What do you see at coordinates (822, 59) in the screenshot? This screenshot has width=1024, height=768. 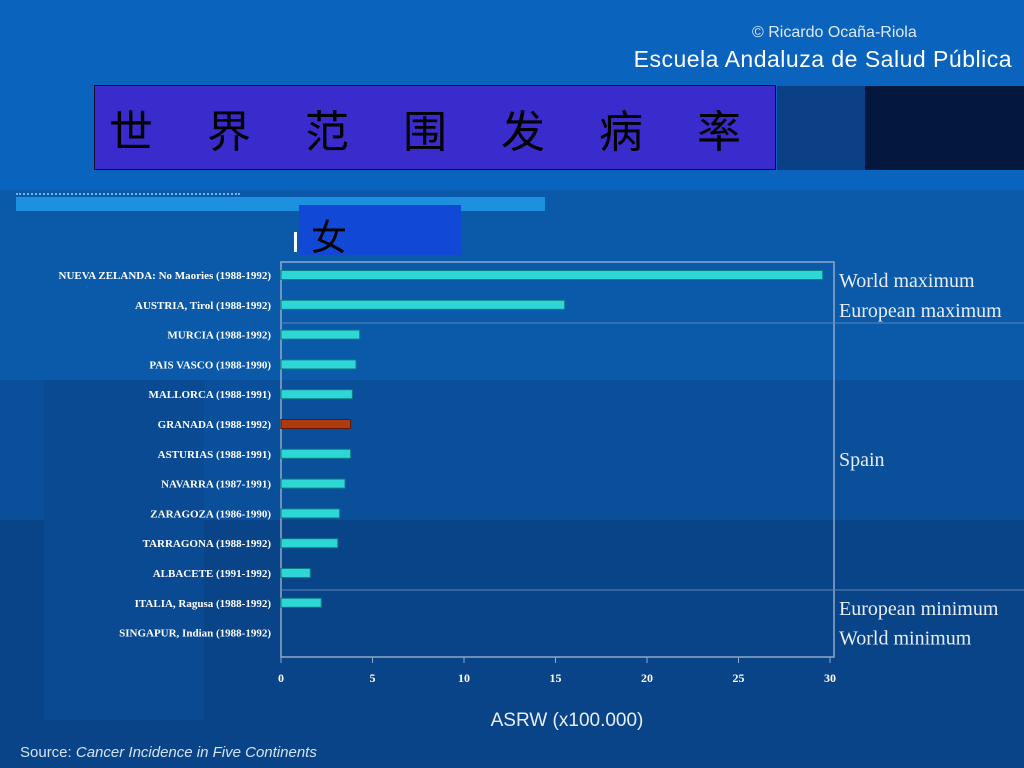 I see `institution-name: Escuela Andaluza de Salud Pública` at bounding box center [822, 59].